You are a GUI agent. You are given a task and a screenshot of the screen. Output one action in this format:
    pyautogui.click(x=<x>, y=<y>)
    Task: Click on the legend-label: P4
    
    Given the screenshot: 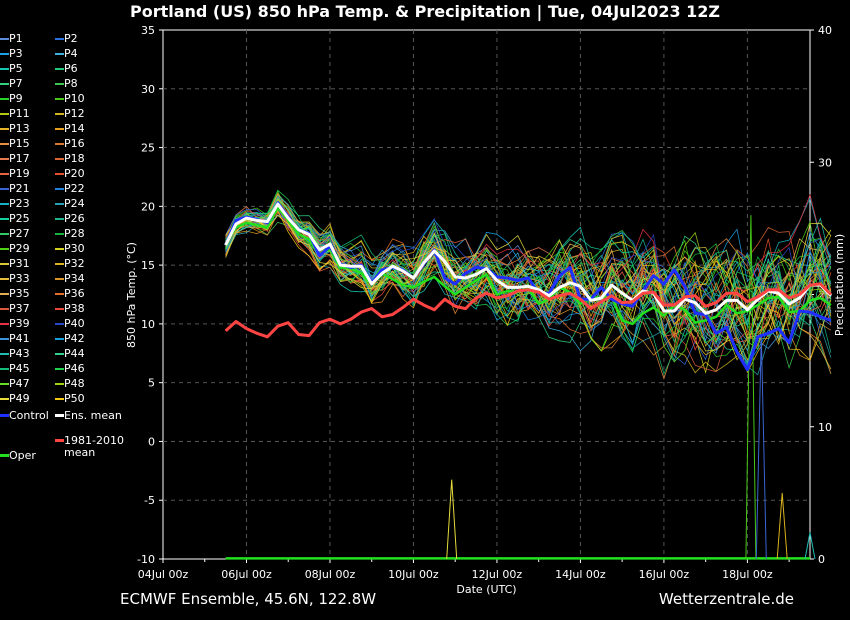 What is the action you would take?
    pyautogui.click(x=71, y=53)
    